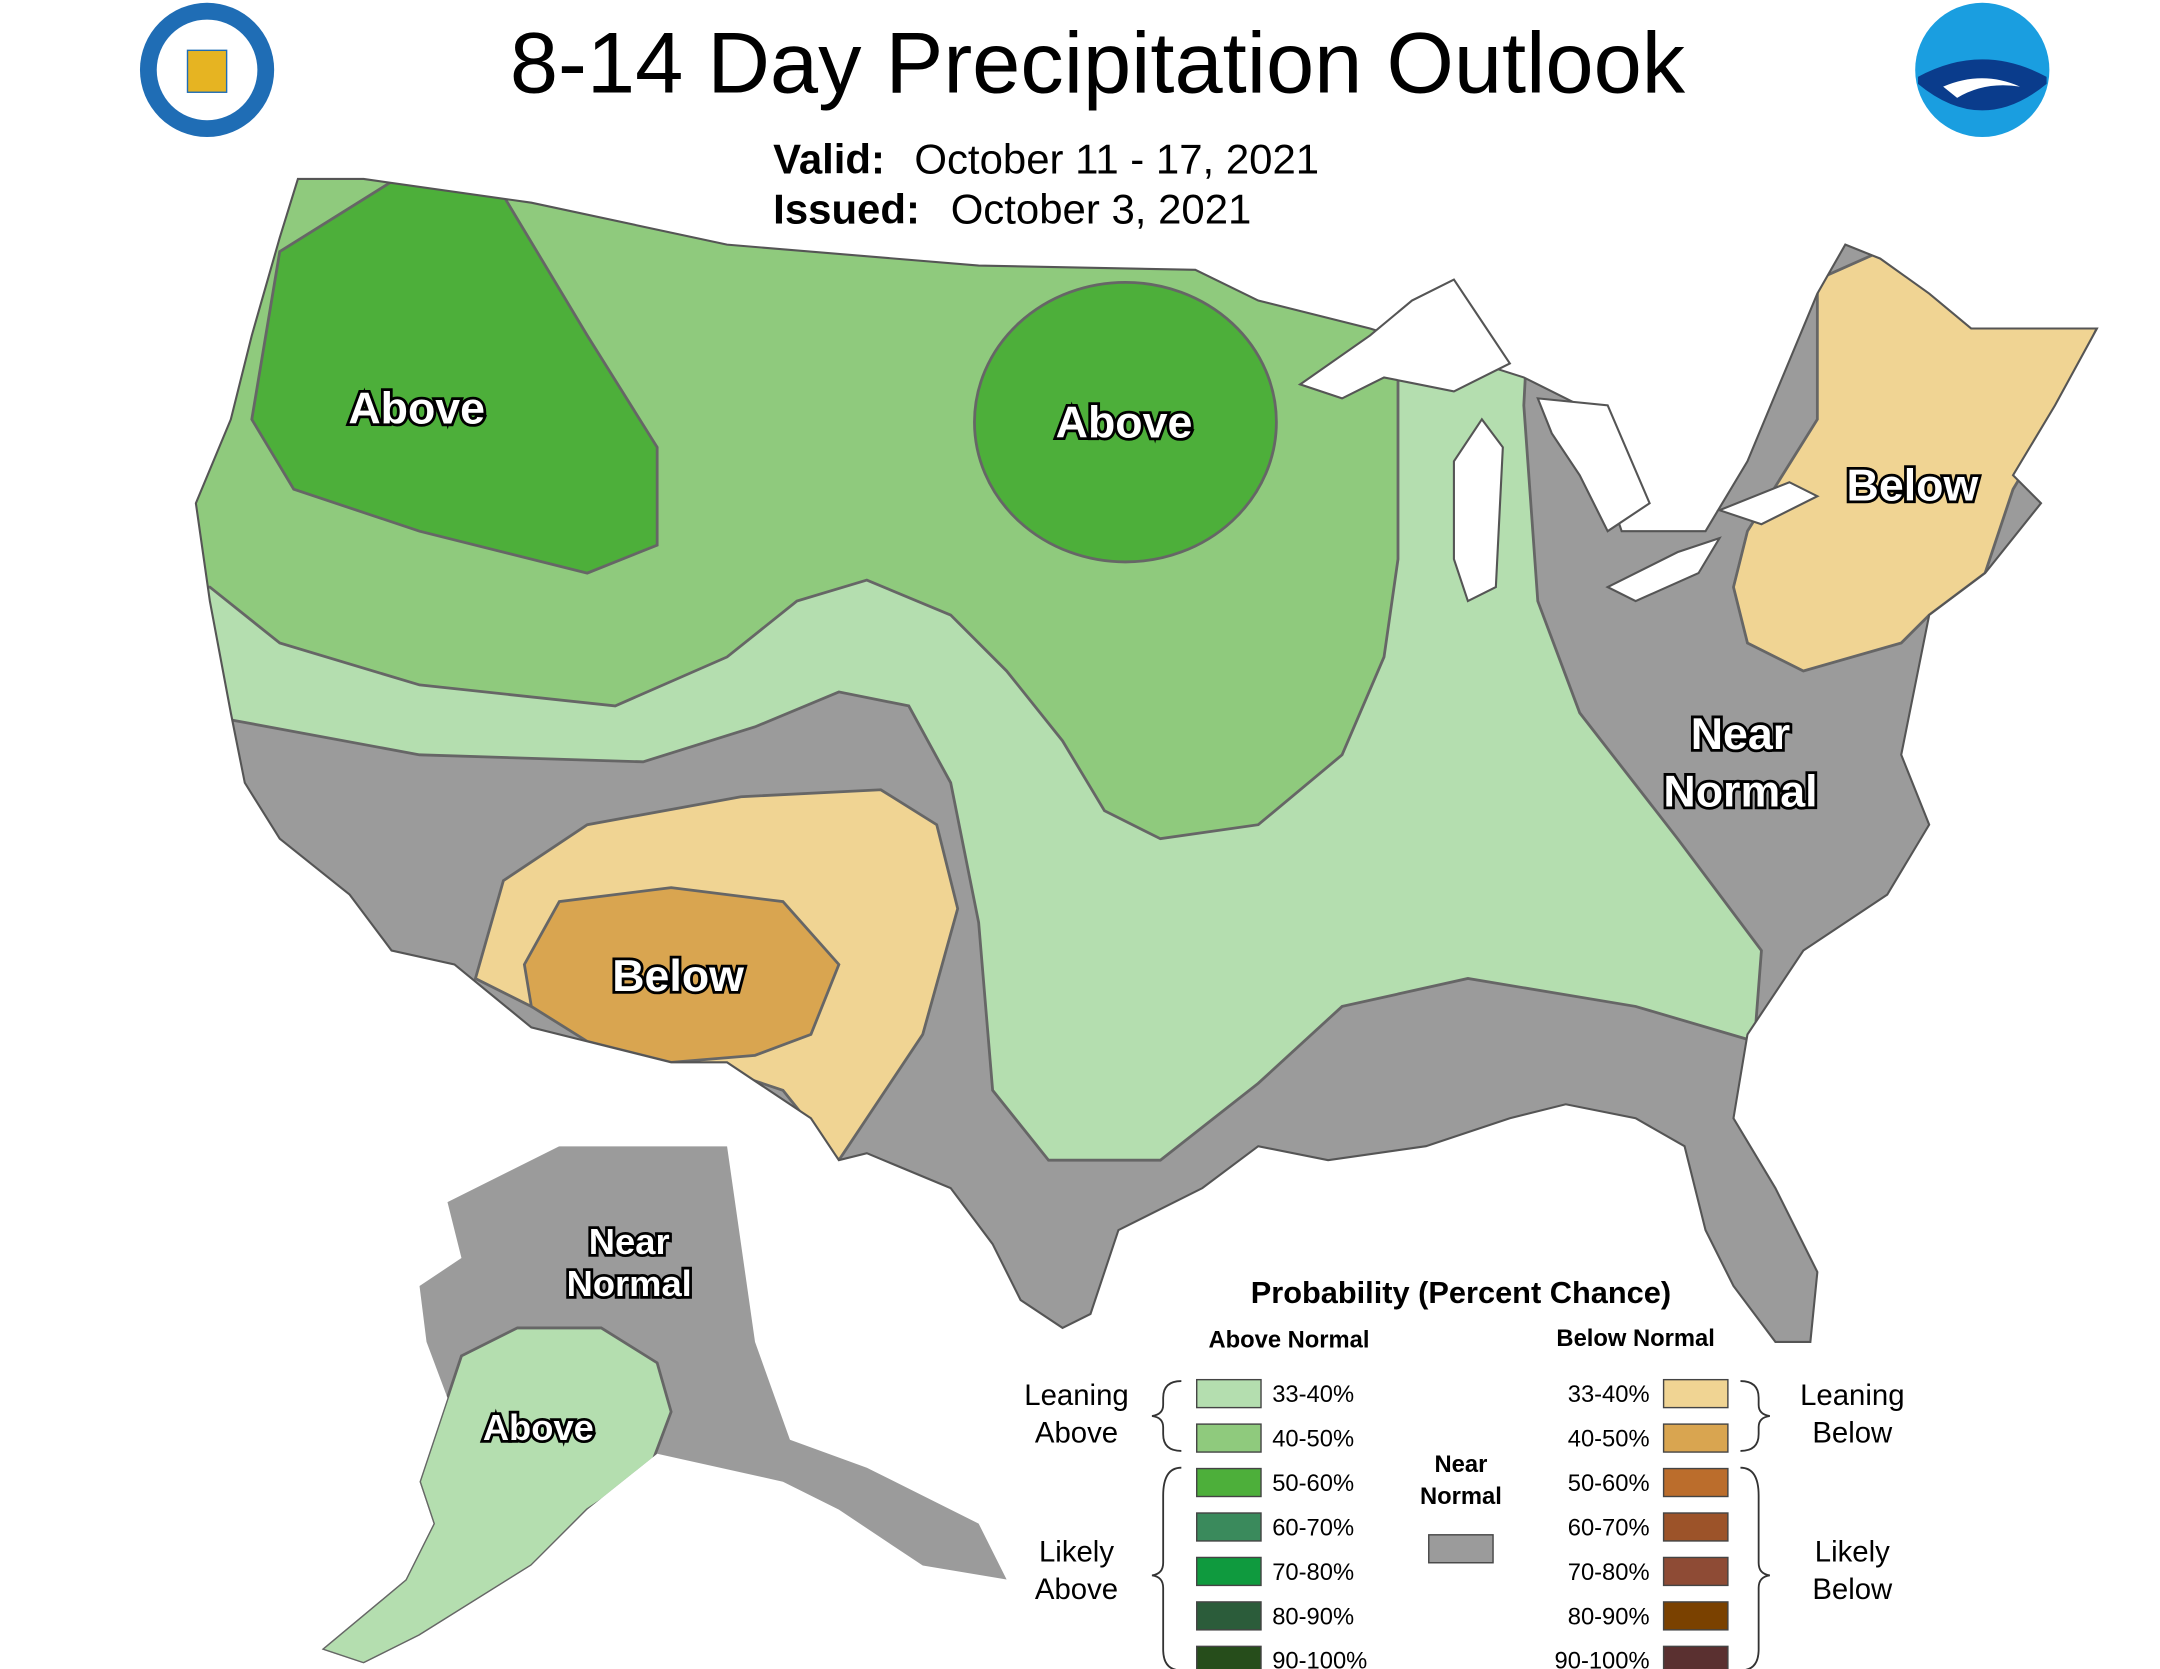 Image resolution: width=2160 pixels, height=1669 pixels. I want to click on legend-near-label: Normal, so click(1461, 1496).